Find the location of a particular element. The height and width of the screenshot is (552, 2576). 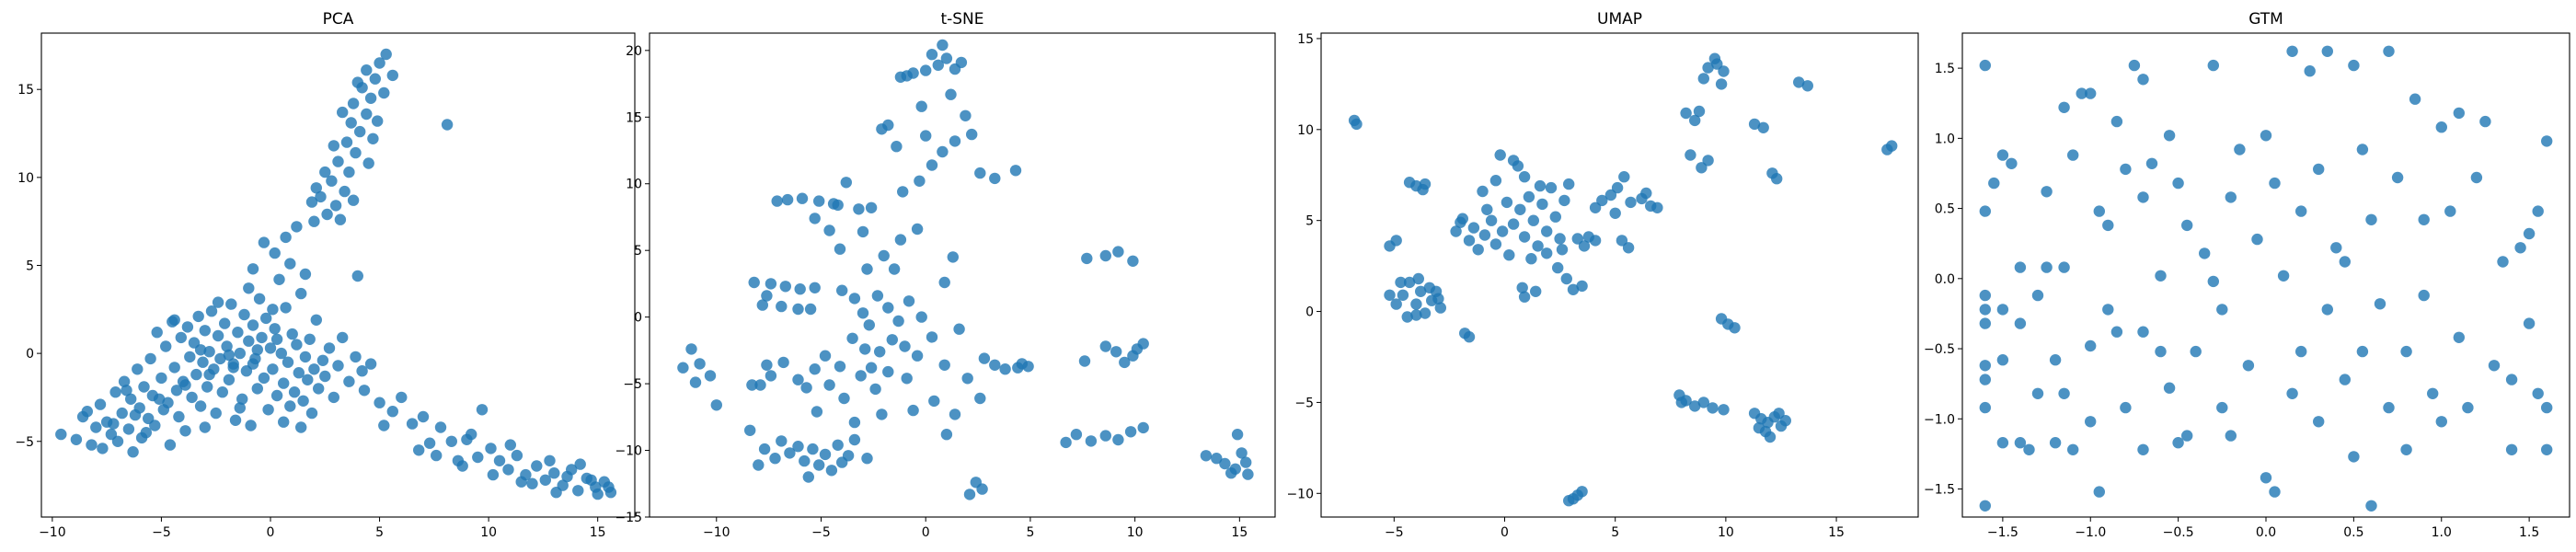

x-tick-label: 1.0 is located at coordinates (2442, 532).